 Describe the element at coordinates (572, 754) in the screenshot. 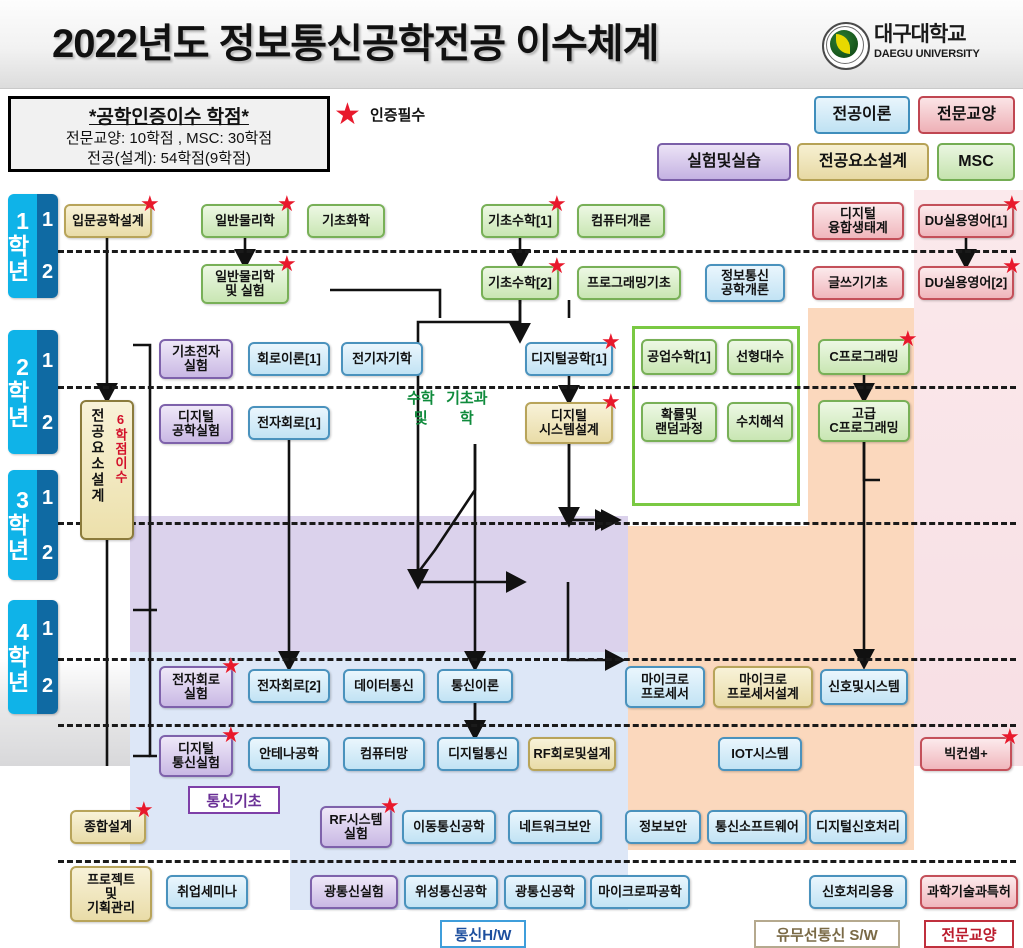

I see `course-box-c38: RF회로및설계` at that location.